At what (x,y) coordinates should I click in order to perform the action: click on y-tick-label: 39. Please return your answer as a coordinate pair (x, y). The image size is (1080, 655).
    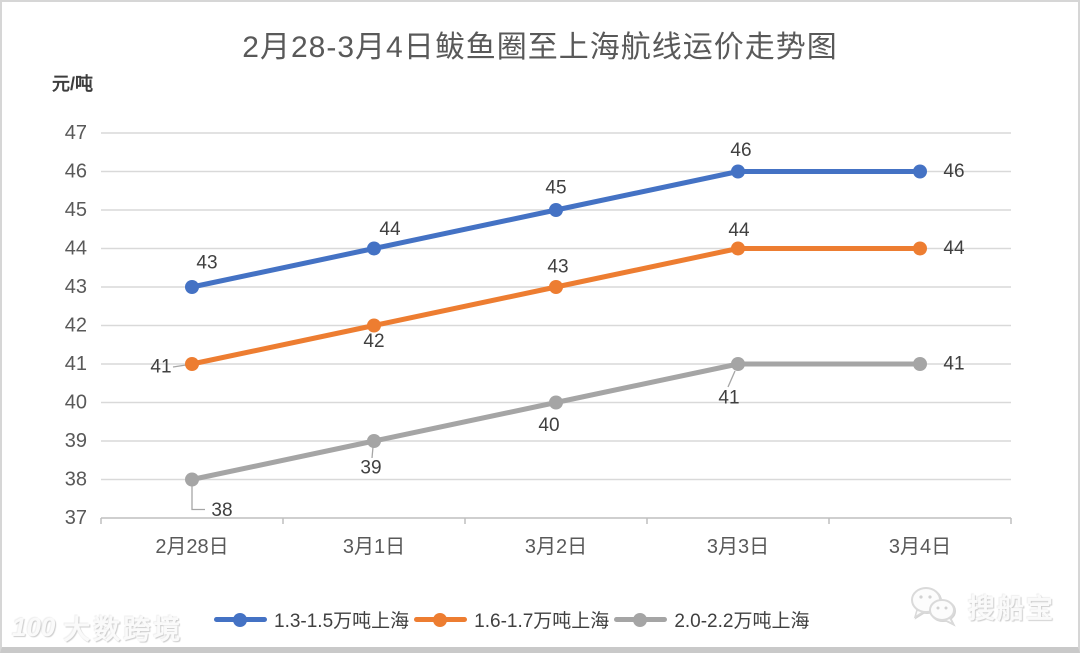
    Looking at the image, I should click on (76, 441).